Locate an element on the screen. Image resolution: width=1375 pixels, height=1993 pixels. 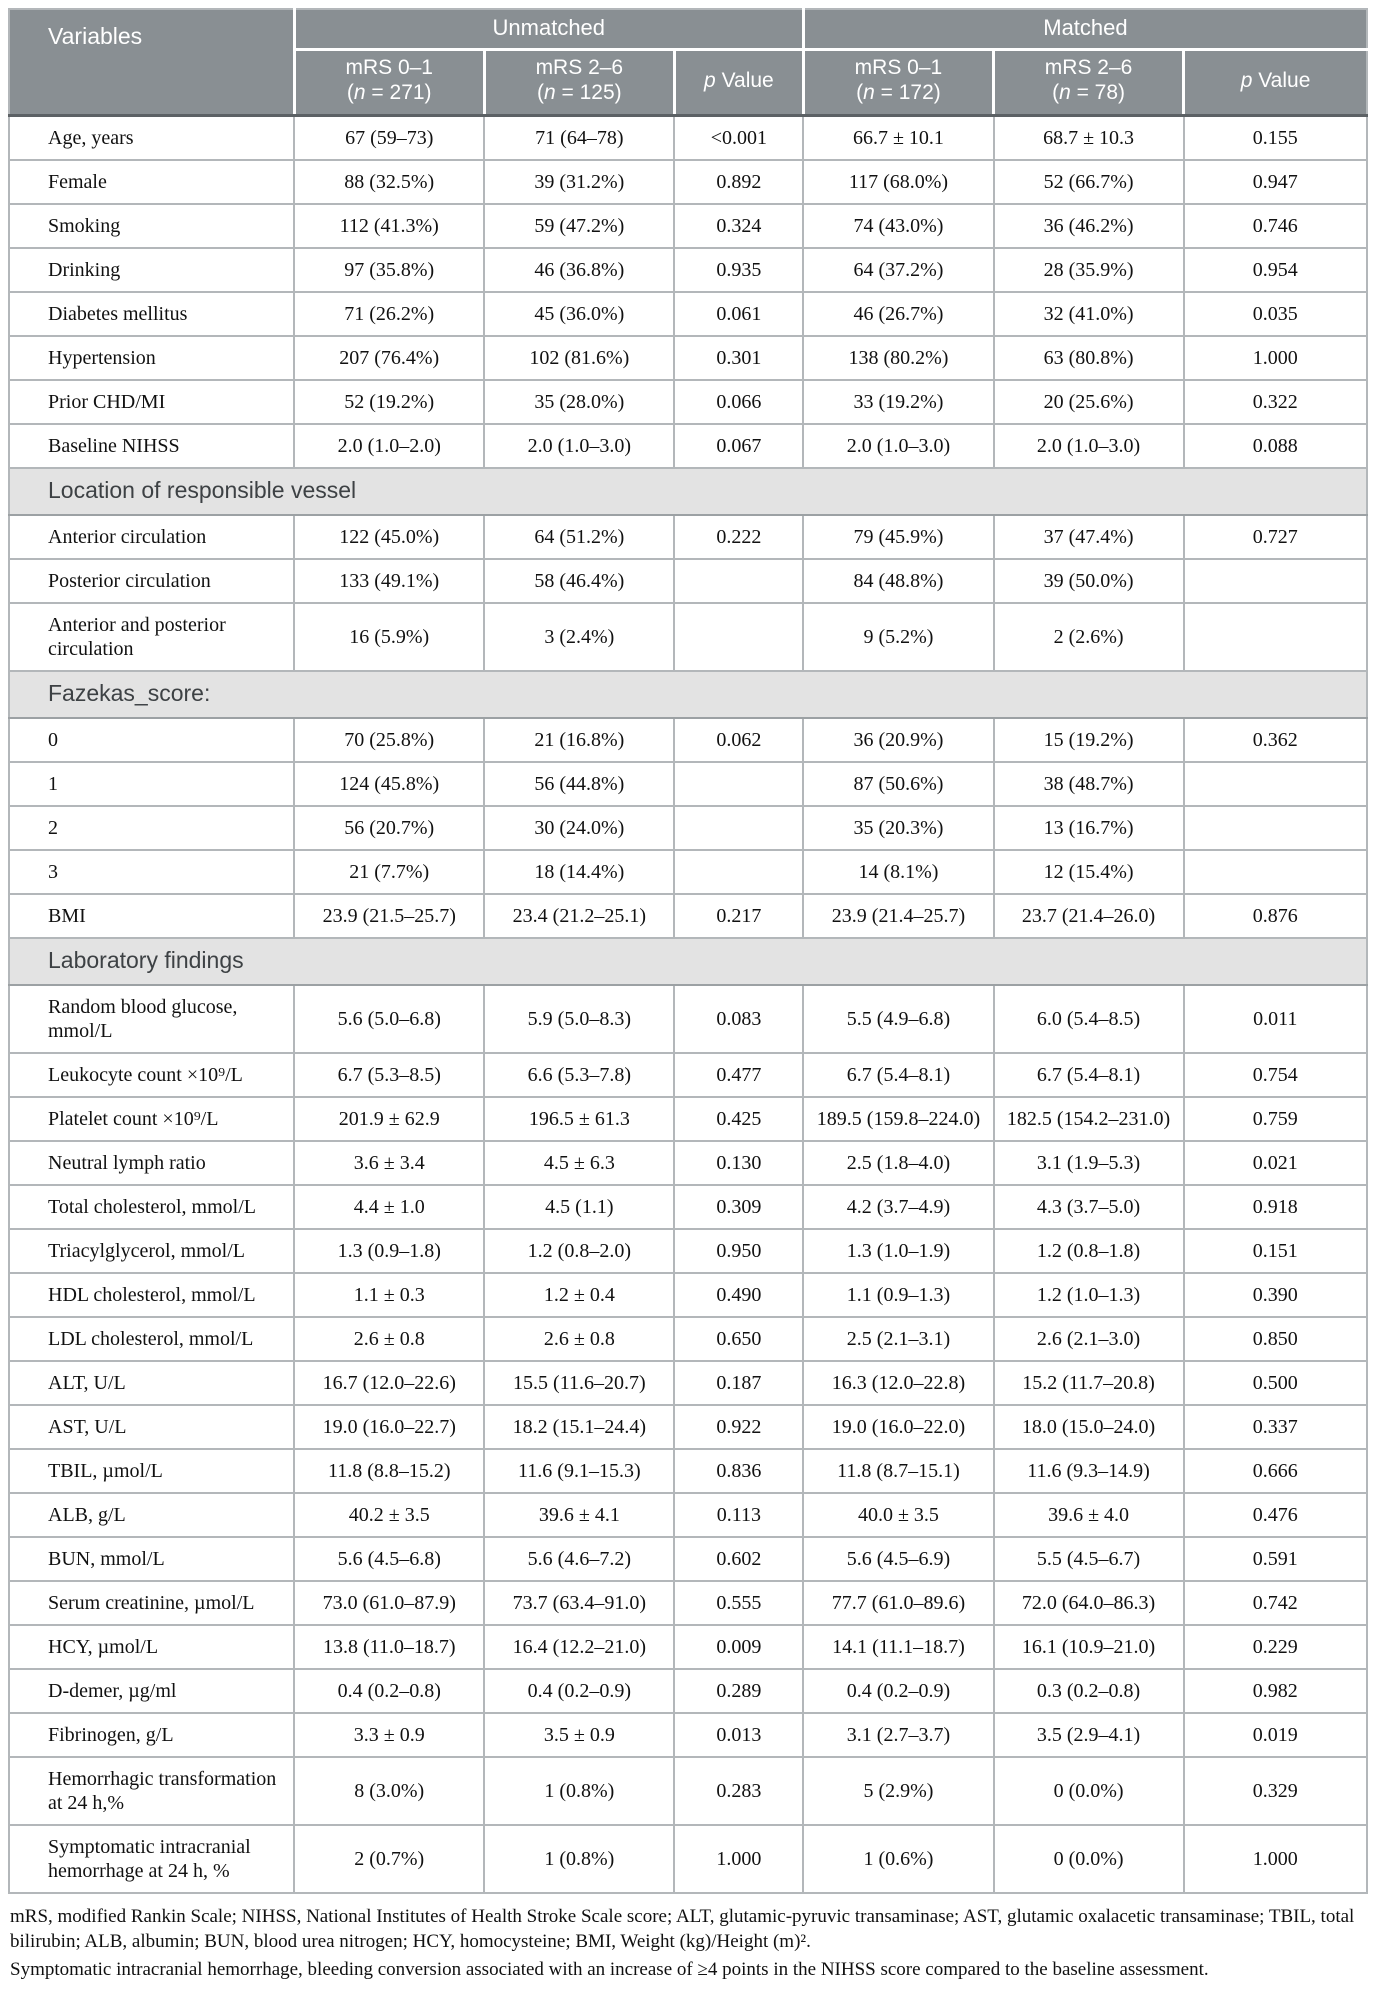
cell-value: 15.5 (11.6–20.7) is located at coordinates (579, 1383).